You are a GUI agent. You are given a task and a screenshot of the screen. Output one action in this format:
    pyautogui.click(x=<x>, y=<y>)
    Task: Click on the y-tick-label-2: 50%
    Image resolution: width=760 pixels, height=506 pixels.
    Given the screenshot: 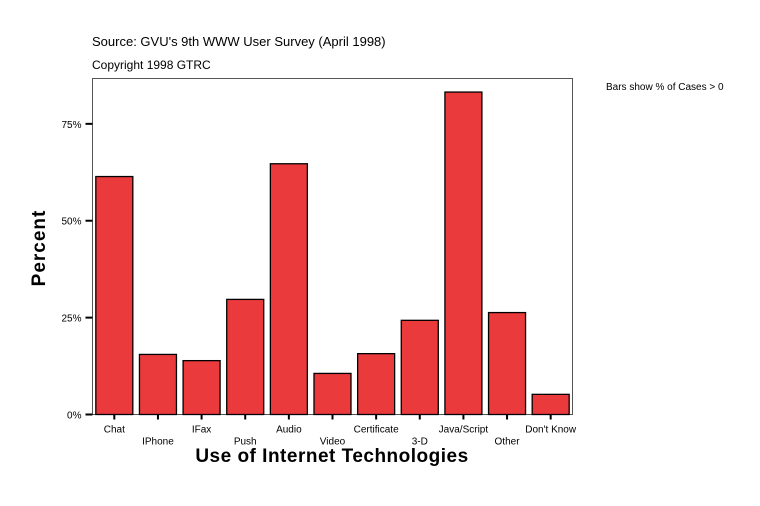 What is the action you would take?
    pyautogui.click(x=71, y=222)
    